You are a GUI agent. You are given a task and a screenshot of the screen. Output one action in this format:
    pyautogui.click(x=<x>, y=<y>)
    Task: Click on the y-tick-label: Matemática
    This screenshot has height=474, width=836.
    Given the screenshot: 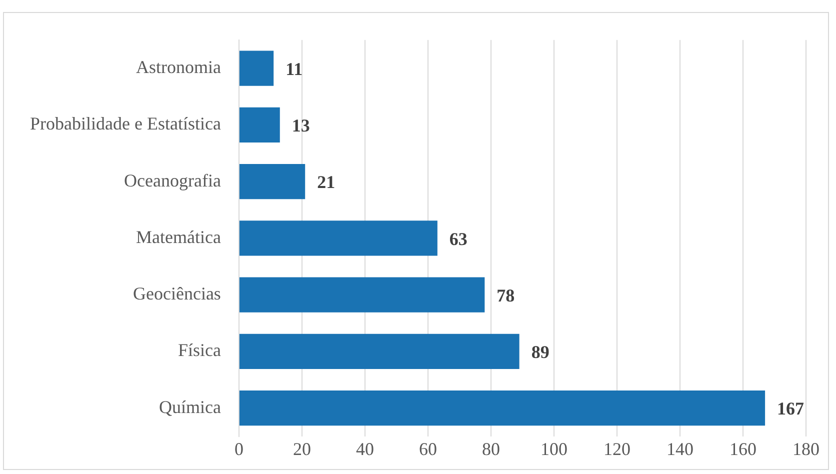 What is the action you would take?
    pyautogui.click(x=178, y=236)
    